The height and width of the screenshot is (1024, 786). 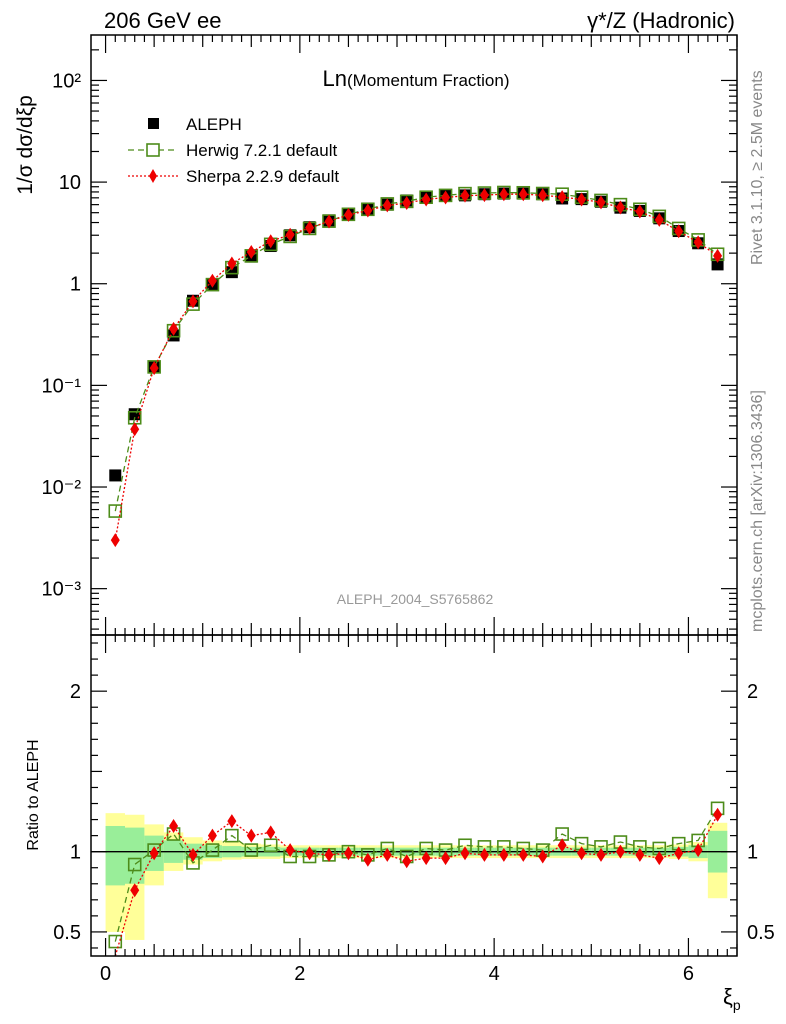 What do you see at coordinates (66, 81) in the screenshot?
I see `main-y-tick-label: 10²` at bounding box center [66, 81].